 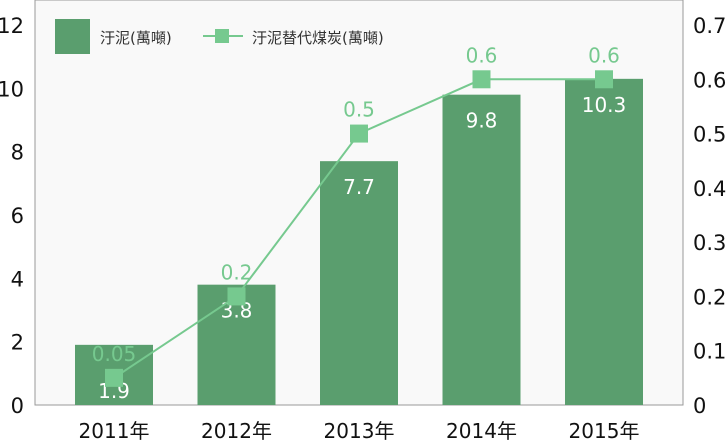 I want to click on left-axis: 0 2 4 6 8 10 12, so click(x=12, y=216).